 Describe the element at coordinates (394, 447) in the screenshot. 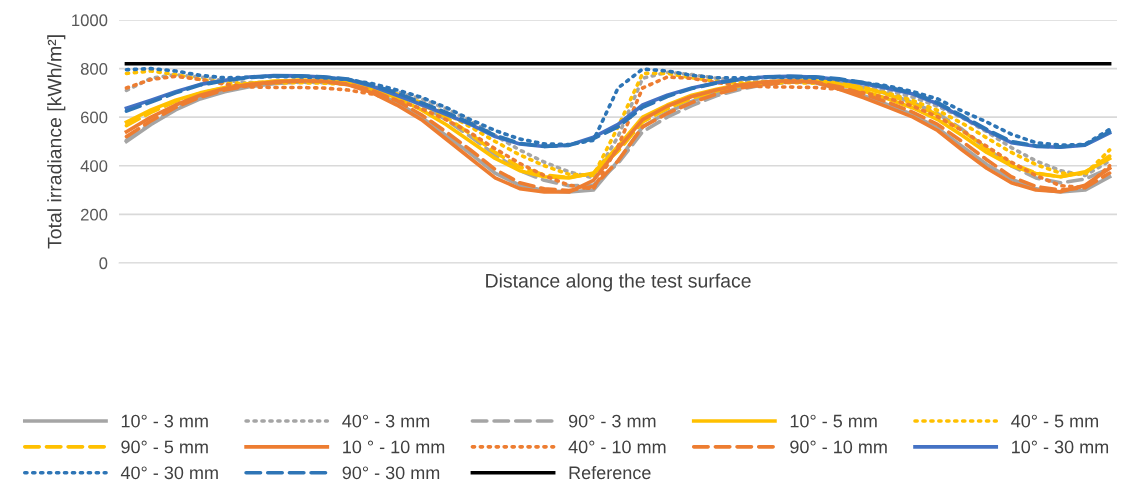

I see `legend-label: 10 ° - 10 mm` at that location.